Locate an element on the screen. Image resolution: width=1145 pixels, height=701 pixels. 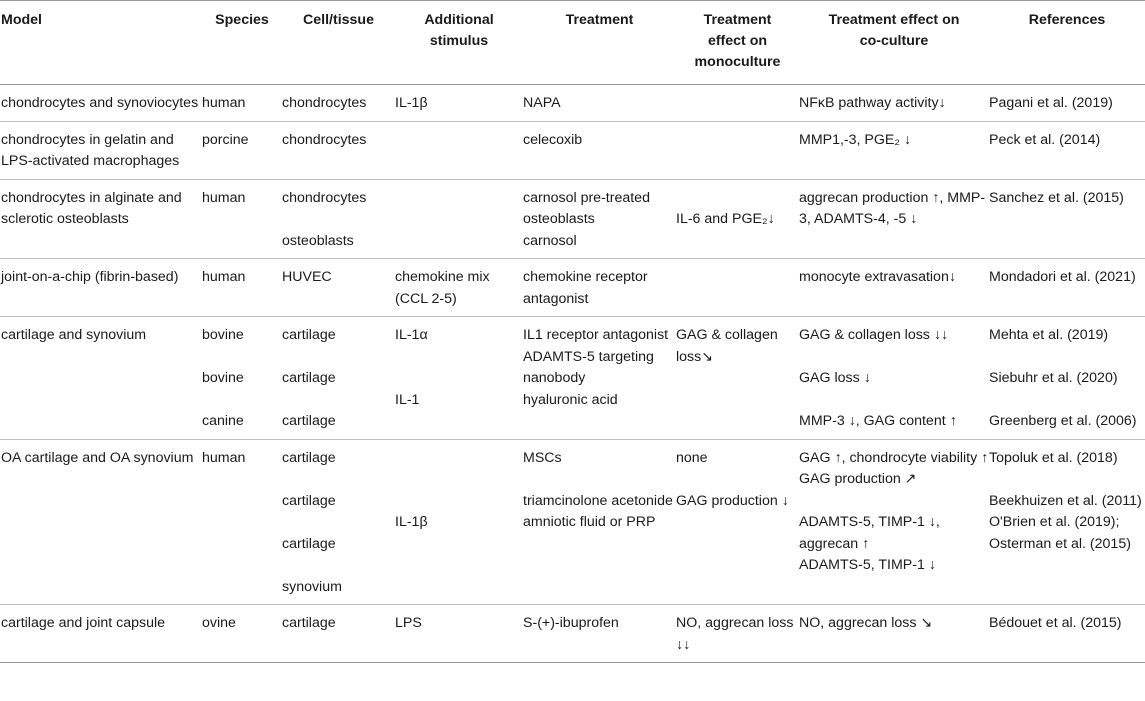
cell-stimulus: IL-1α IL-1 is located at coordinates (459, 378).